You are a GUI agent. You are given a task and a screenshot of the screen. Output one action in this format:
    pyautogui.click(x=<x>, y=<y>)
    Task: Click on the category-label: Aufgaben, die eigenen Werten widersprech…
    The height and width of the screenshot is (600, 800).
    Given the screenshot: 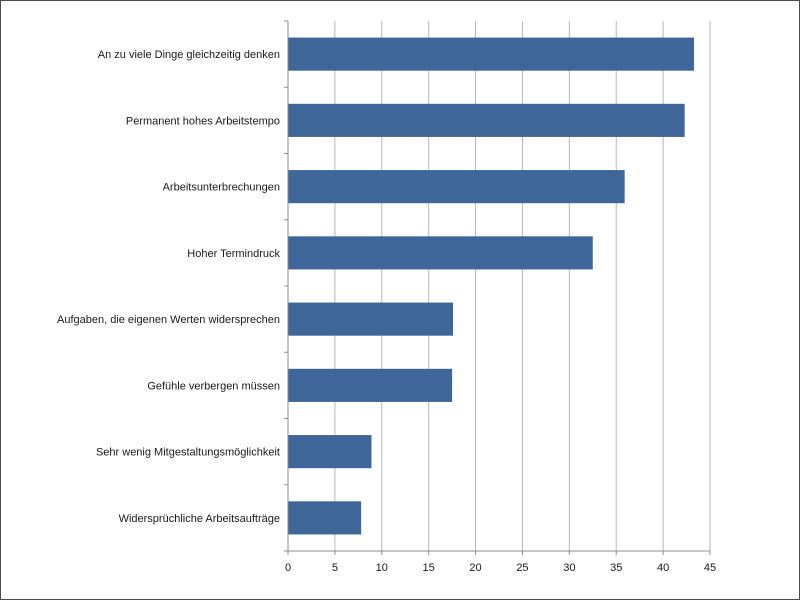 What is the action you would take?
    pyautogui.click(x=168, y=320)
    